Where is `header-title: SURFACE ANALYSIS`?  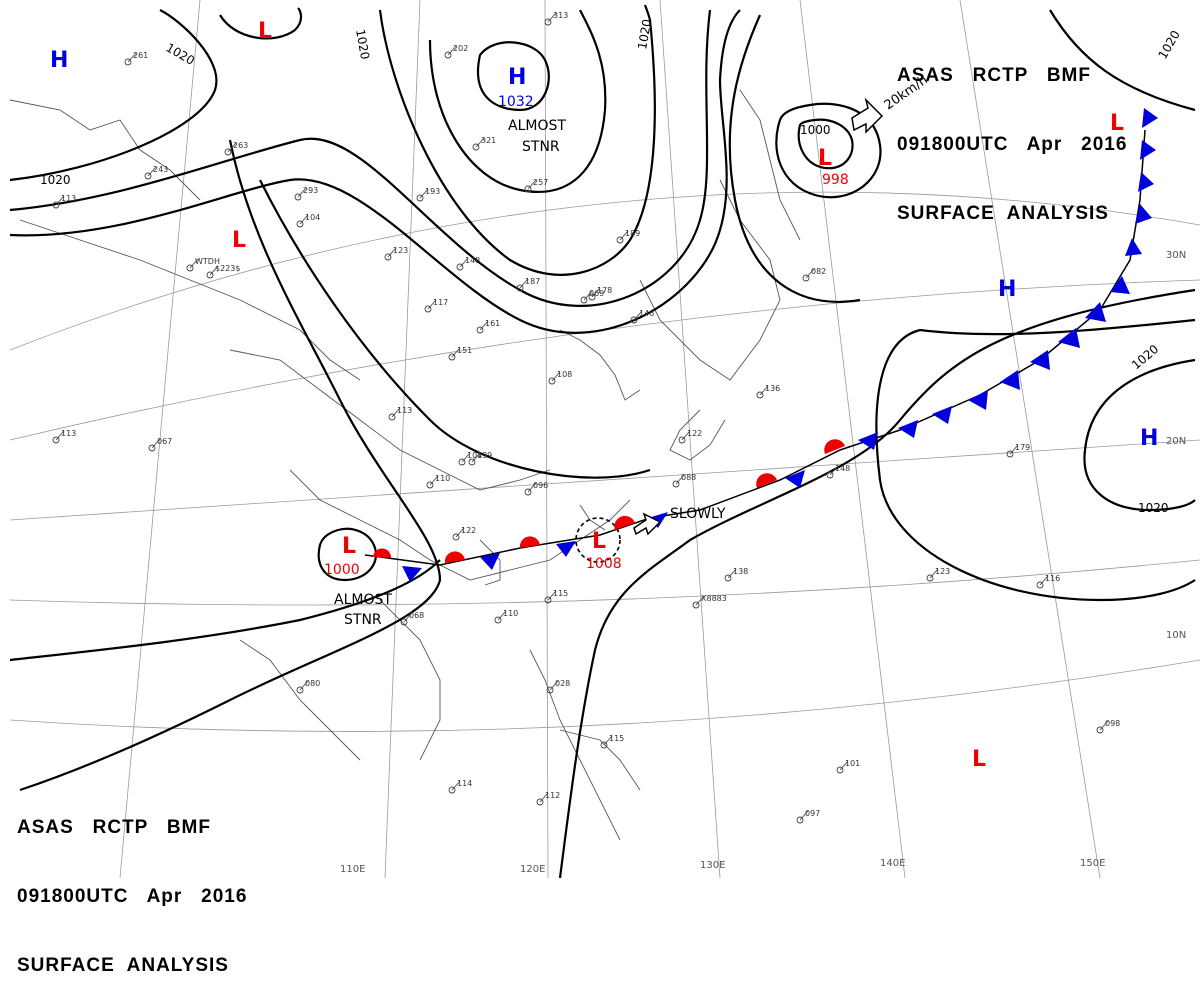 header-title: SURFACE ANALYSIS is located at coordinates (123, 965).